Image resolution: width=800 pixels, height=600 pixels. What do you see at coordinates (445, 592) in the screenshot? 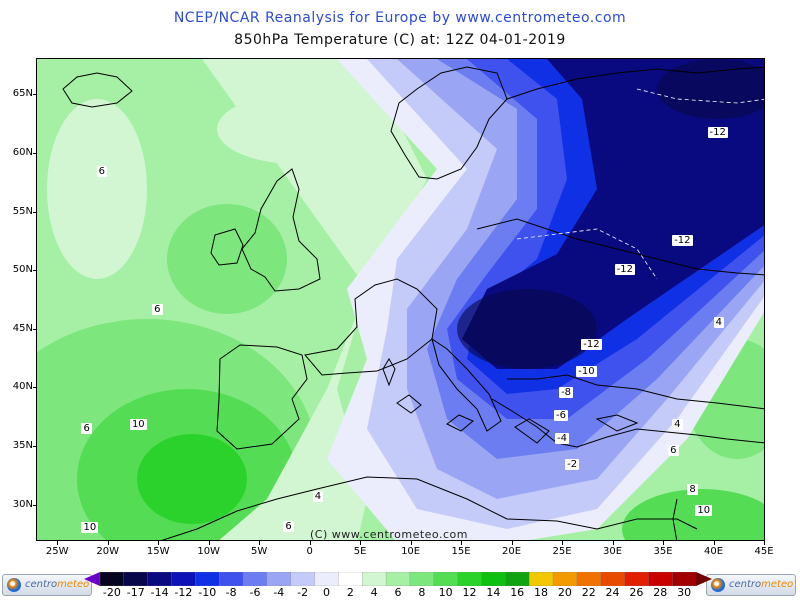
I see `colorbar-label: 10` at bounding box center [445, 592].